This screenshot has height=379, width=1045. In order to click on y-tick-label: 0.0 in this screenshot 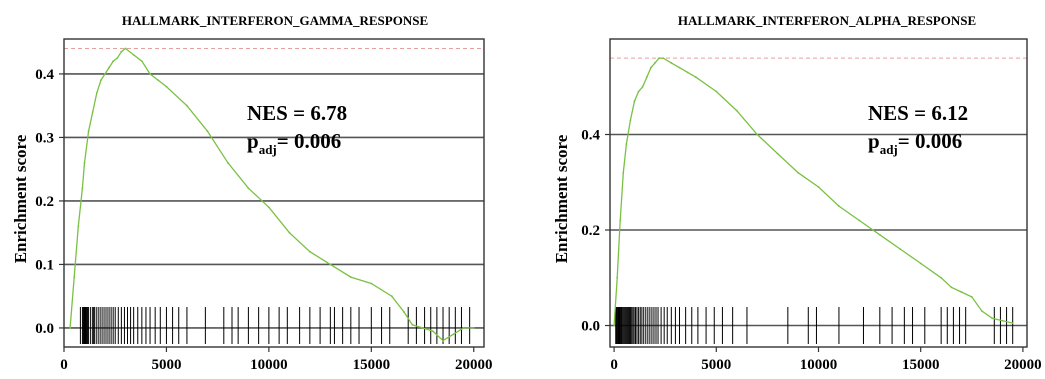, I will do `click(590, 327)`.